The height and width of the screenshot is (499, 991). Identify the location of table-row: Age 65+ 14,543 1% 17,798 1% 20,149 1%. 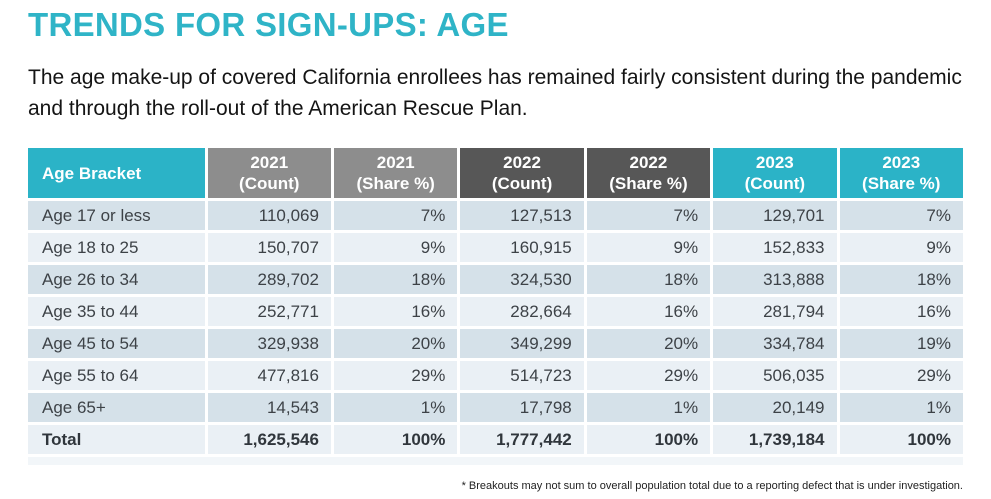
(495, 407).